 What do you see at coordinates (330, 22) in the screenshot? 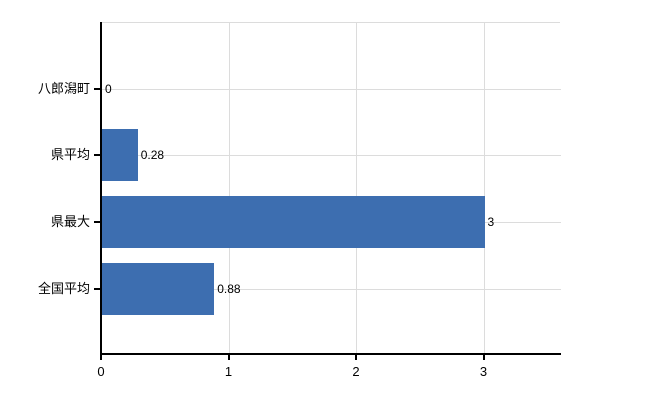
I see `plot-top-border` at bounding box center [330, 22].